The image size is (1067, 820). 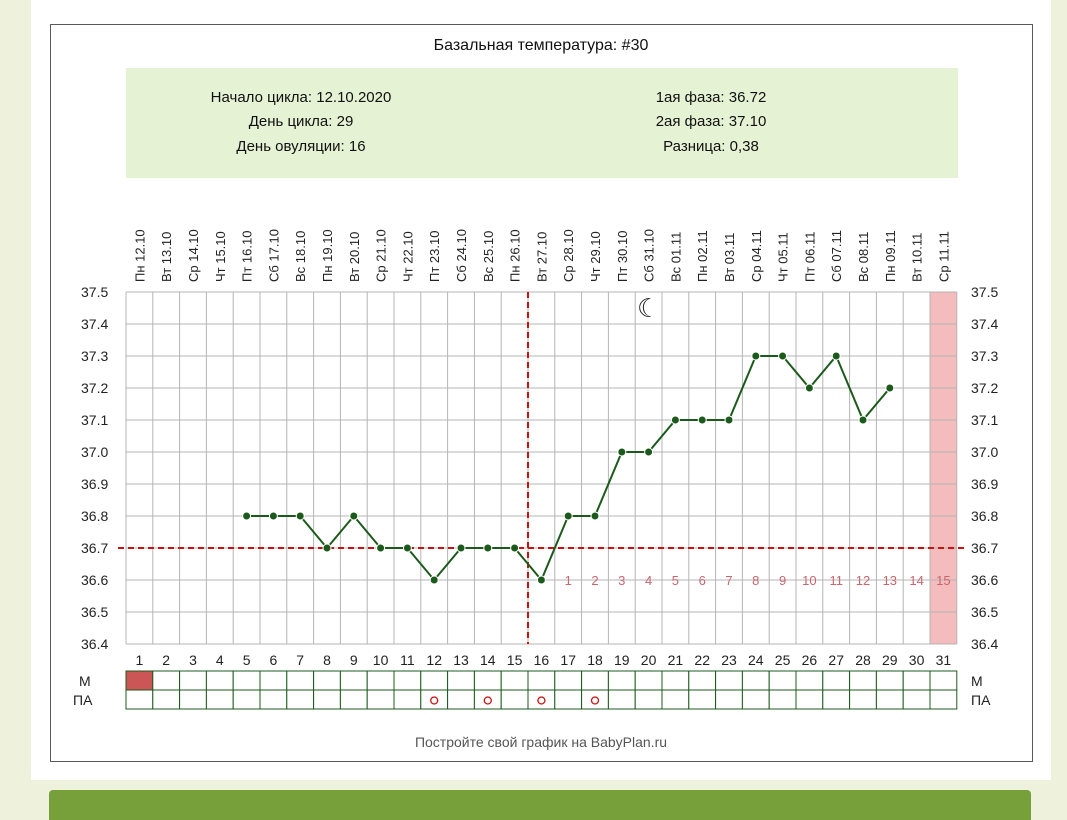 I want to click on info-cycle-day: День цикла: 29, so click(x=301, y=121).